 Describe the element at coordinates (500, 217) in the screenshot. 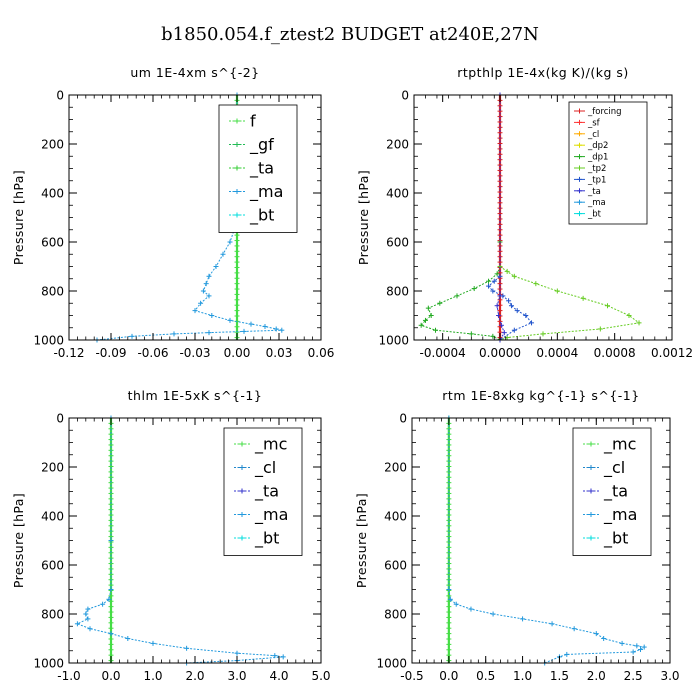

I see `series-_ta` at that location.